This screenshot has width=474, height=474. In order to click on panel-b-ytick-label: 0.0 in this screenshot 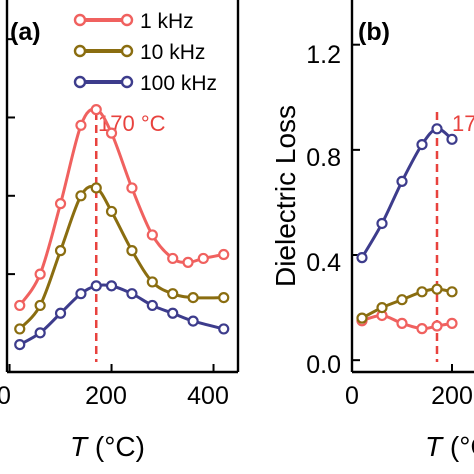, I will do `click(323, 365)`.